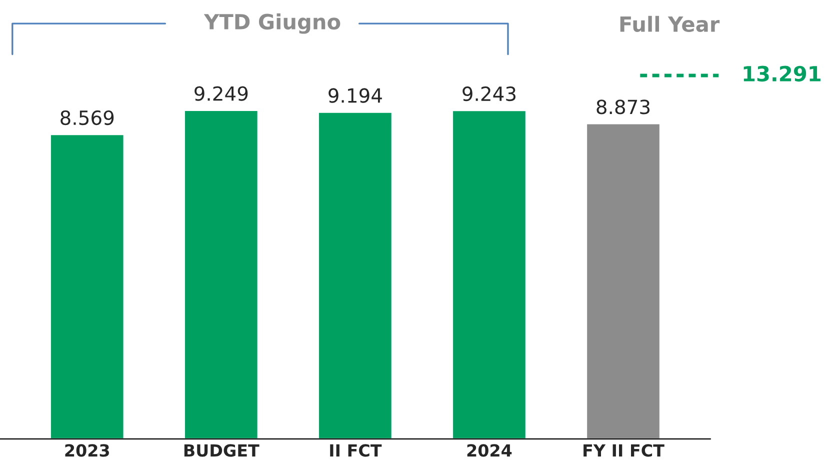 The width and height of the screenshot is (826, 472). I want to click on x-tick-label: FY II FCT, so click(624, 450).